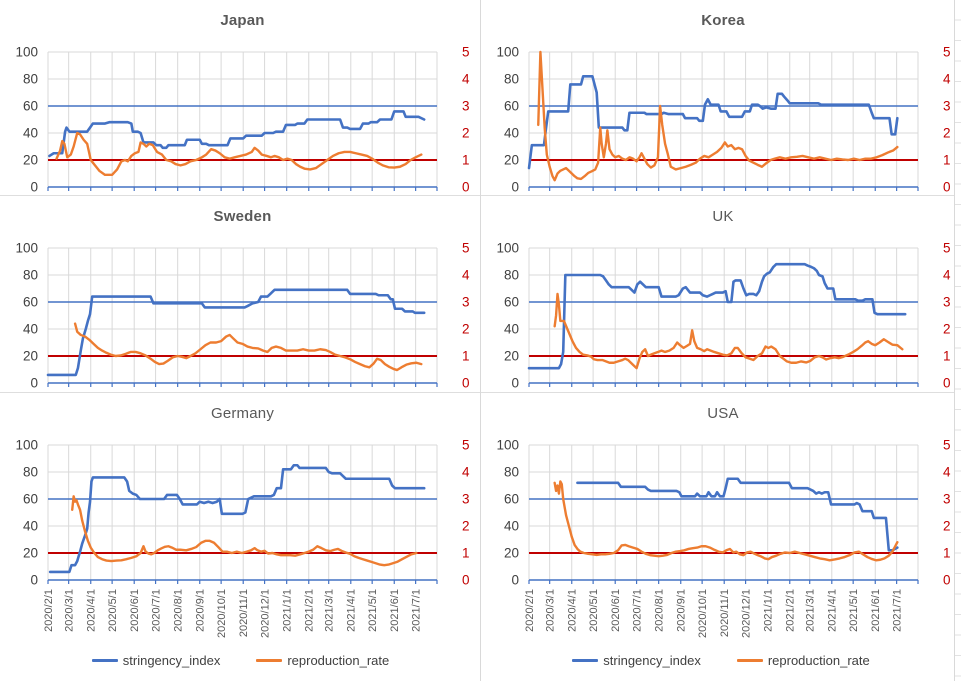 The width and height of the screenshot is (961, 681). Describe the element at coordinates (723, 216) in the screenshot. I see `chart-title-uk: UK` at that location.